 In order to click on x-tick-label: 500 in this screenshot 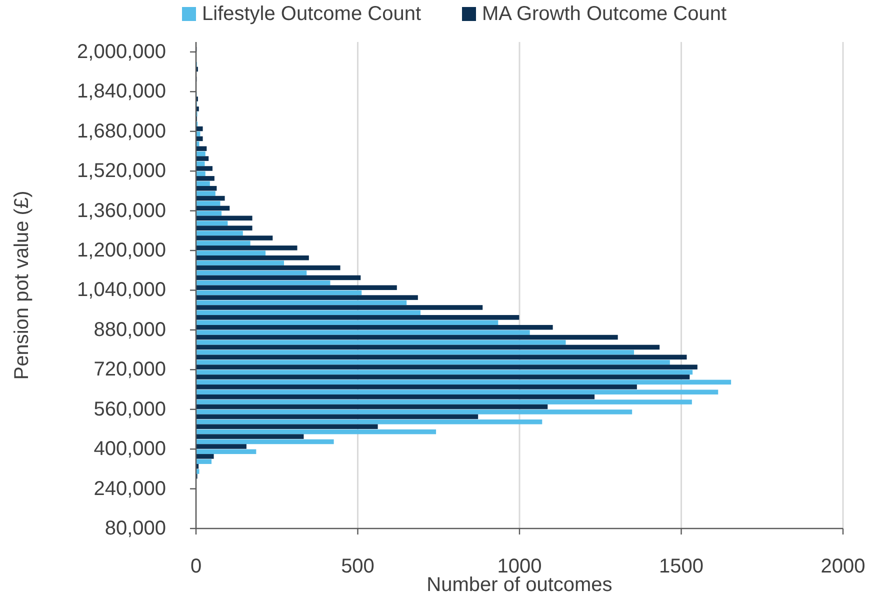, I will do `click(357, 567)`.